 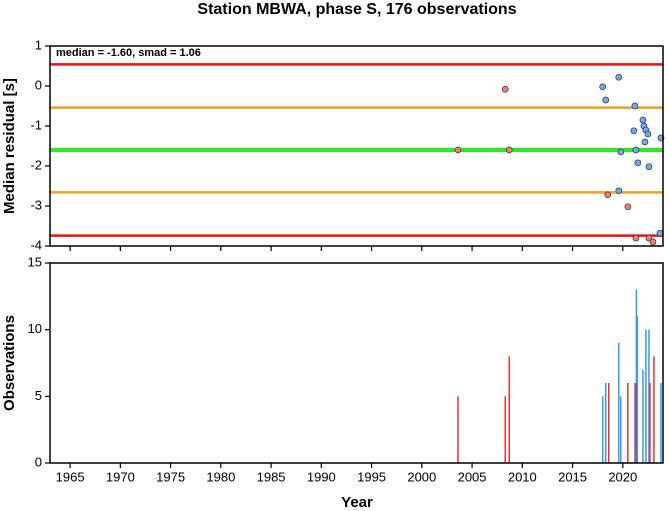 What do you see at coordinates (38, 395) in the screenshot?
I see `y-tick-label: 5` at bounding box center [38, 395].